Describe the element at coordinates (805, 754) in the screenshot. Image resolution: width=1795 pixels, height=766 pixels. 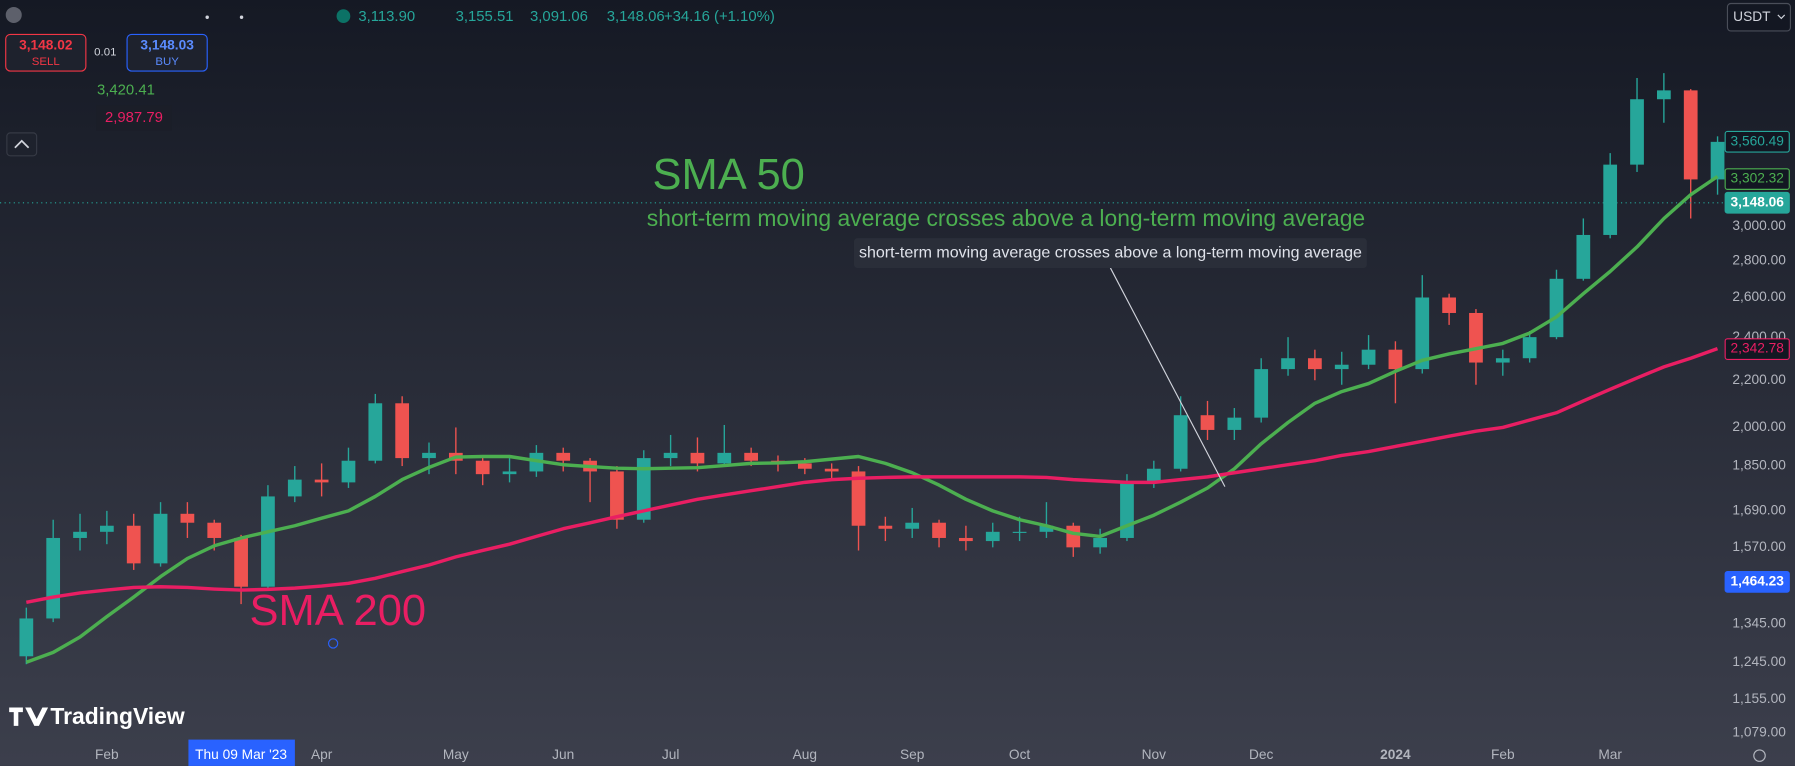
I see `x-tick-label: Aug` at that location.